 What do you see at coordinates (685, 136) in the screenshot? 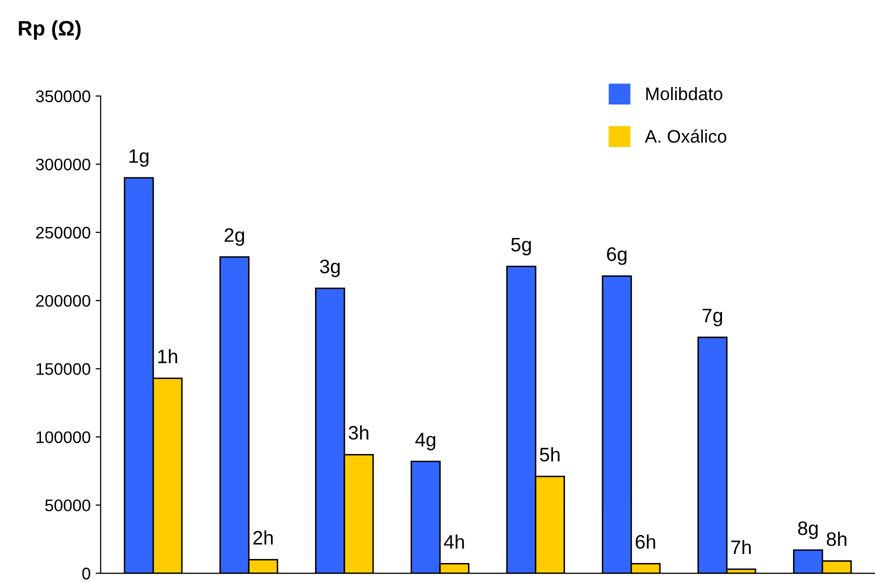
I see `legend-label: A. Oxálico` at bounding box center [685, 136].